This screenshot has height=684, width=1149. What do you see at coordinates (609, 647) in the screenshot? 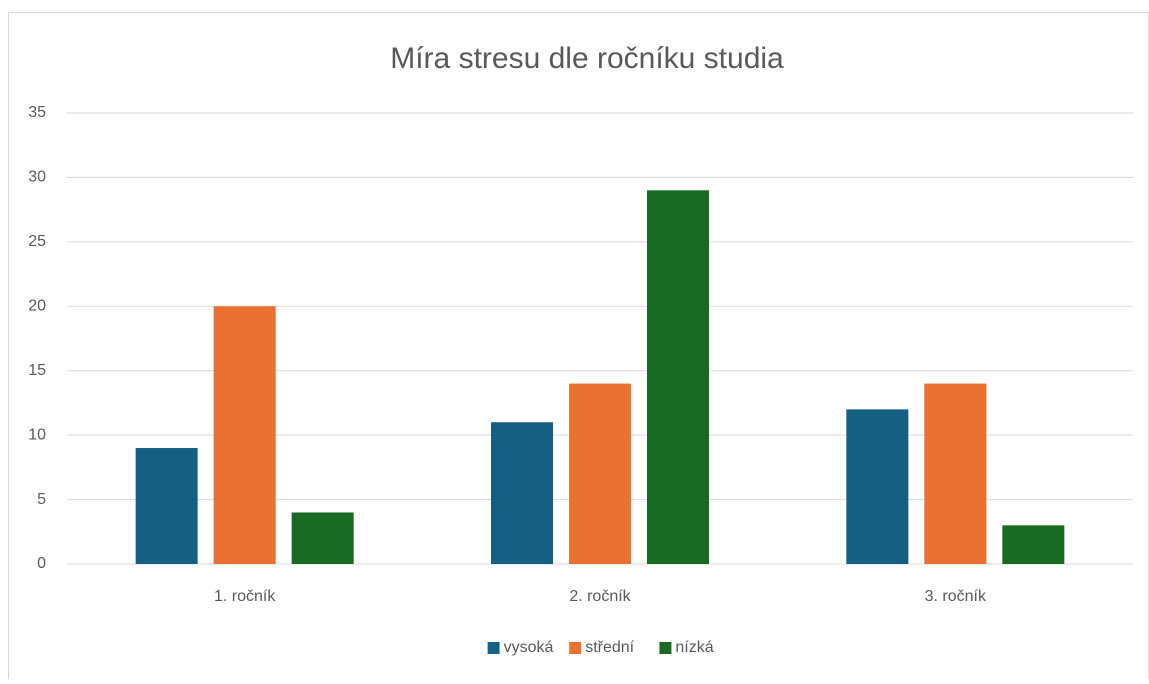
I see `legend-label: střední` at bounding box center [609, 647].